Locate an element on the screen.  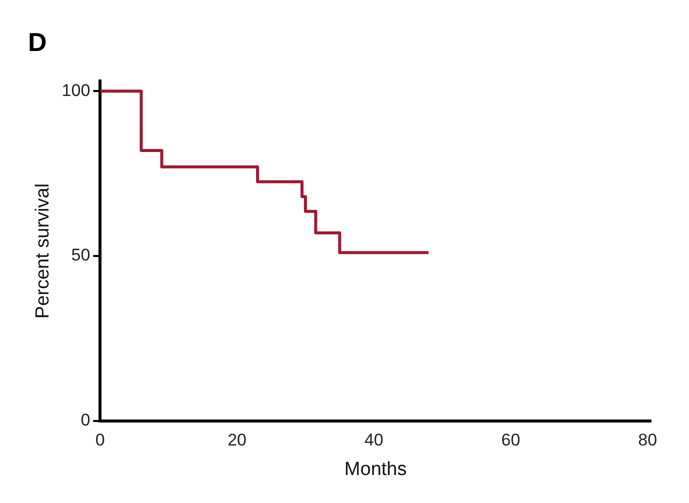
y-axis-title: Percent survival is located at coordinates (43, 251).